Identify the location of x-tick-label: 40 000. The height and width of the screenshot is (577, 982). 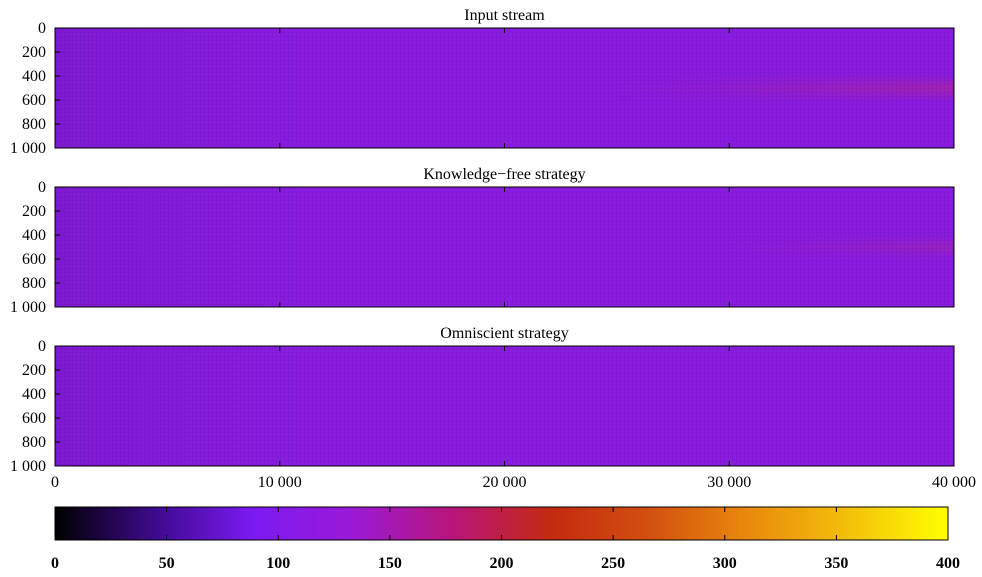
(954, 482).